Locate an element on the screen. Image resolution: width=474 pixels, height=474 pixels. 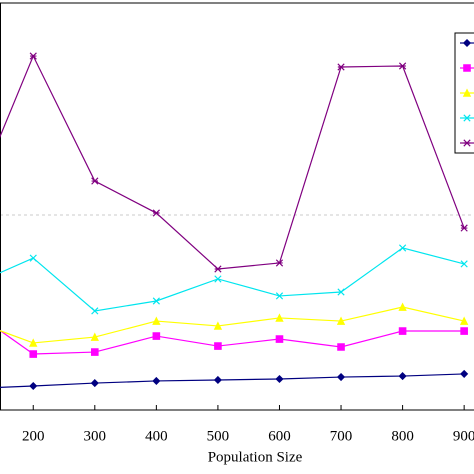
x-tick-label: 200 is located at coordinates (33, 436).